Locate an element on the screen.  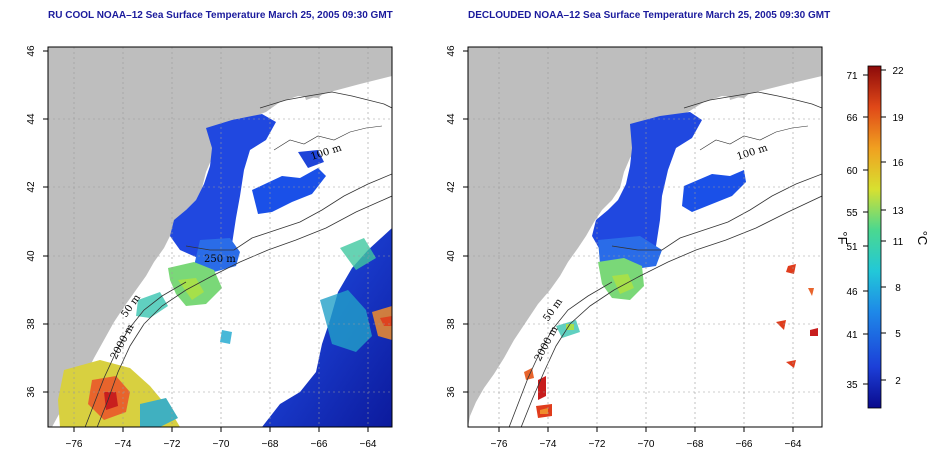
right-x-tick-label: −70 is located at coordinates (646, 444).